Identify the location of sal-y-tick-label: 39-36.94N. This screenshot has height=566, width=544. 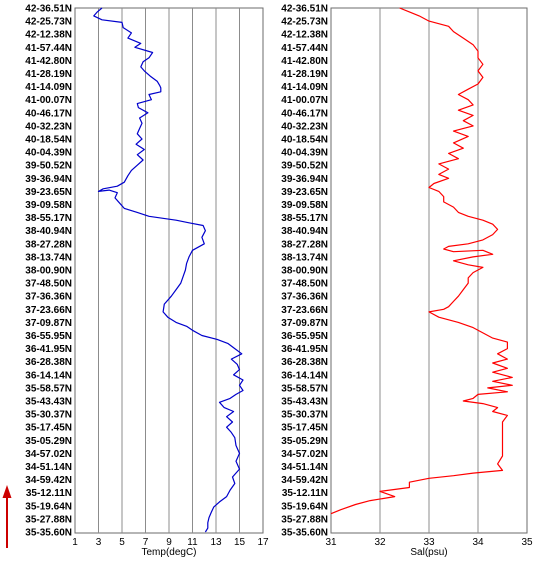
(304, 179).